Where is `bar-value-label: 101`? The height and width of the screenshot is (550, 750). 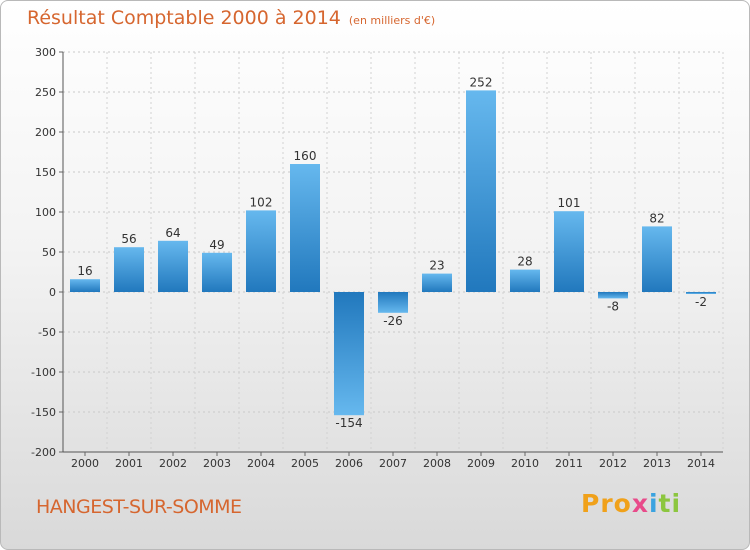 bar-value-label: 101 is located at coordinates (569, 203).